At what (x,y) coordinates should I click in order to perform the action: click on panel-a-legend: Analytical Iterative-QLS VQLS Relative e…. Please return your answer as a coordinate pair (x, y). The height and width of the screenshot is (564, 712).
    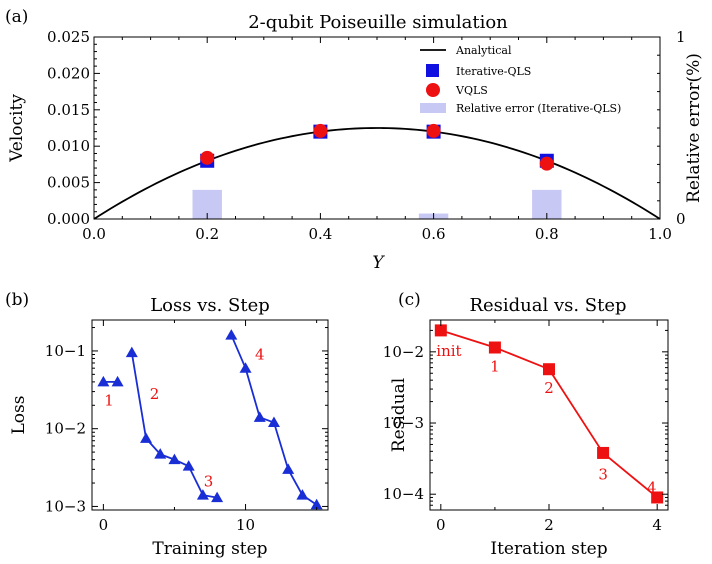
    Looking at the image, I should click on (520, 79).